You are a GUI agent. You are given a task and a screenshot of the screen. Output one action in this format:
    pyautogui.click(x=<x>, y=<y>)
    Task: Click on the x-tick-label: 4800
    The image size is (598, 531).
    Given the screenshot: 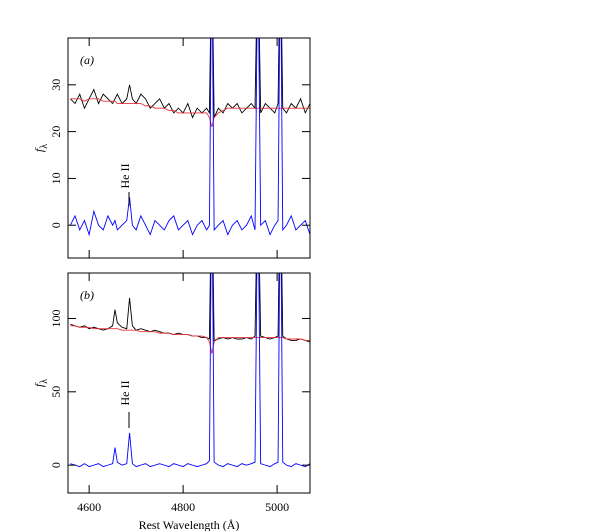 What is the action you would take?
    pyautogui.click(x=183, y=507)
    